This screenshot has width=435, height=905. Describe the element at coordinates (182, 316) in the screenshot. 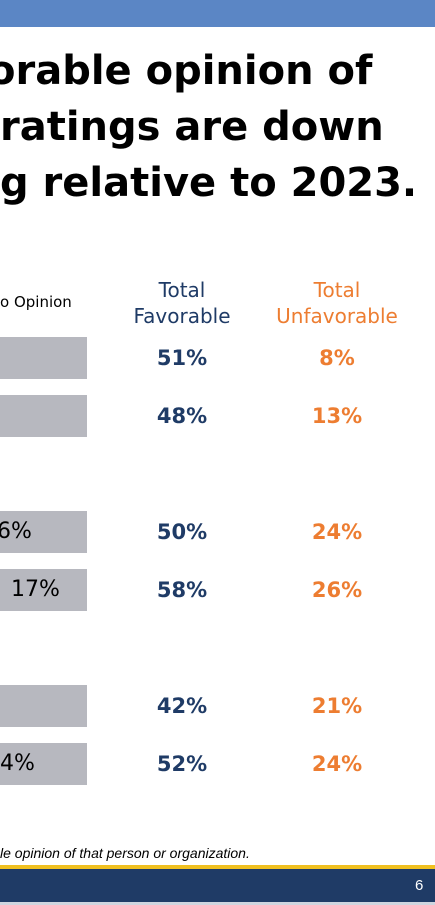

I see `total-favorable-header-line-2: Favorable` at that location.